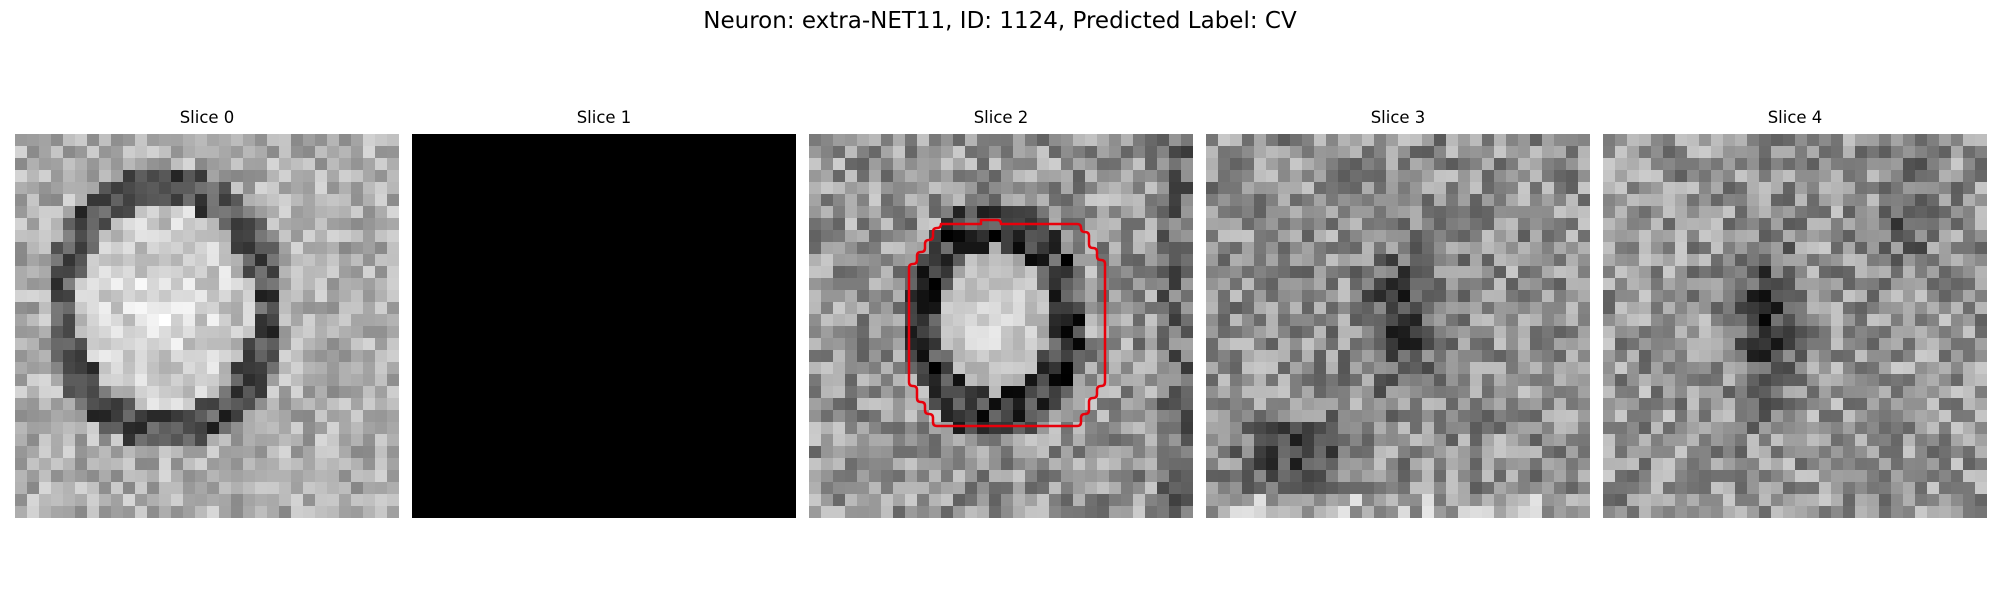 This screenshot has width=2000, height=600. What do you see at coordinates (207, 117) in the screenshot?
I see `panel-title-slice-0: Slice 0` at bounding box center [207, 117].